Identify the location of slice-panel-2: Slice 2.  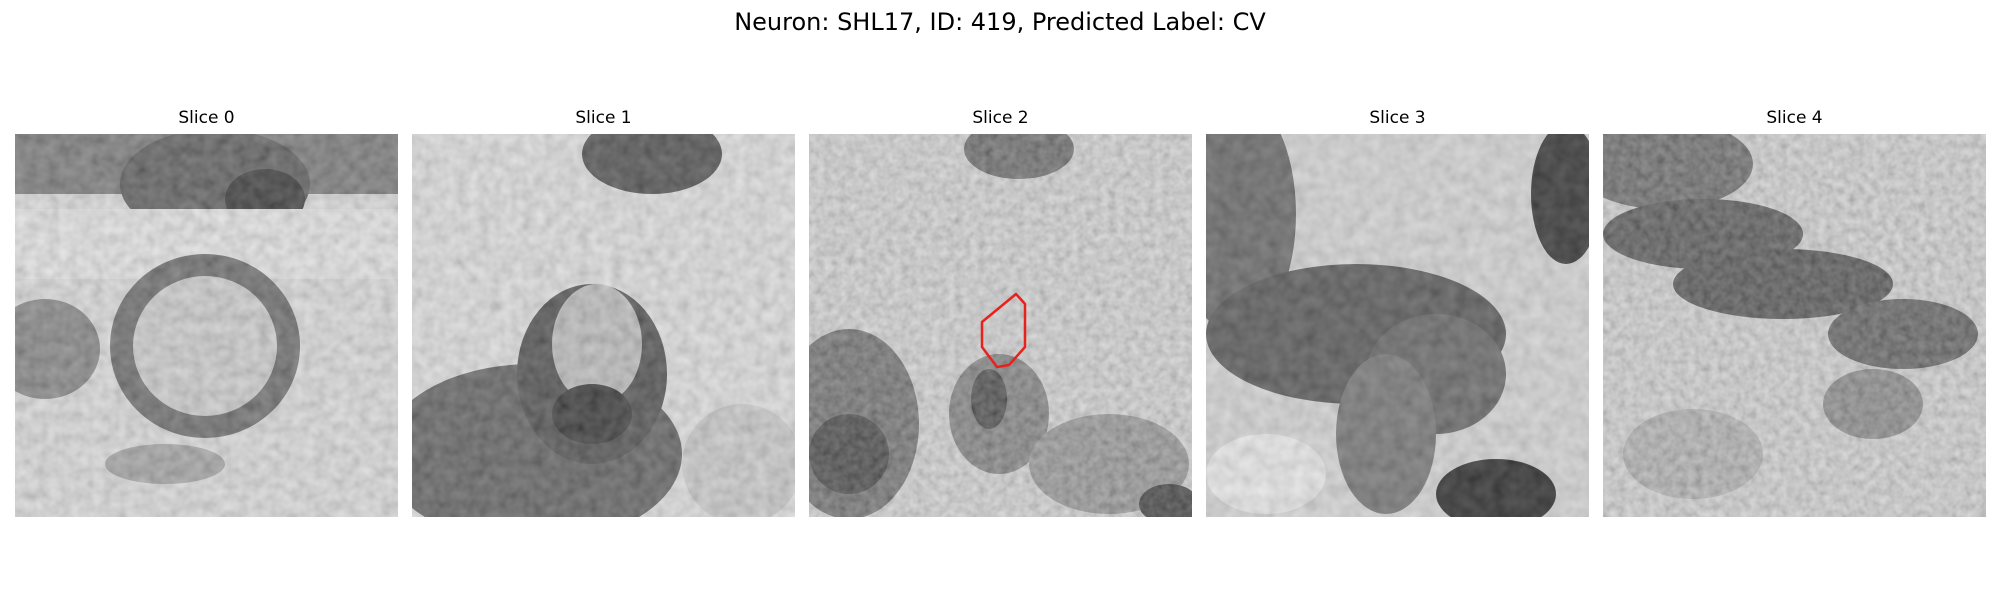
(1000, 312).